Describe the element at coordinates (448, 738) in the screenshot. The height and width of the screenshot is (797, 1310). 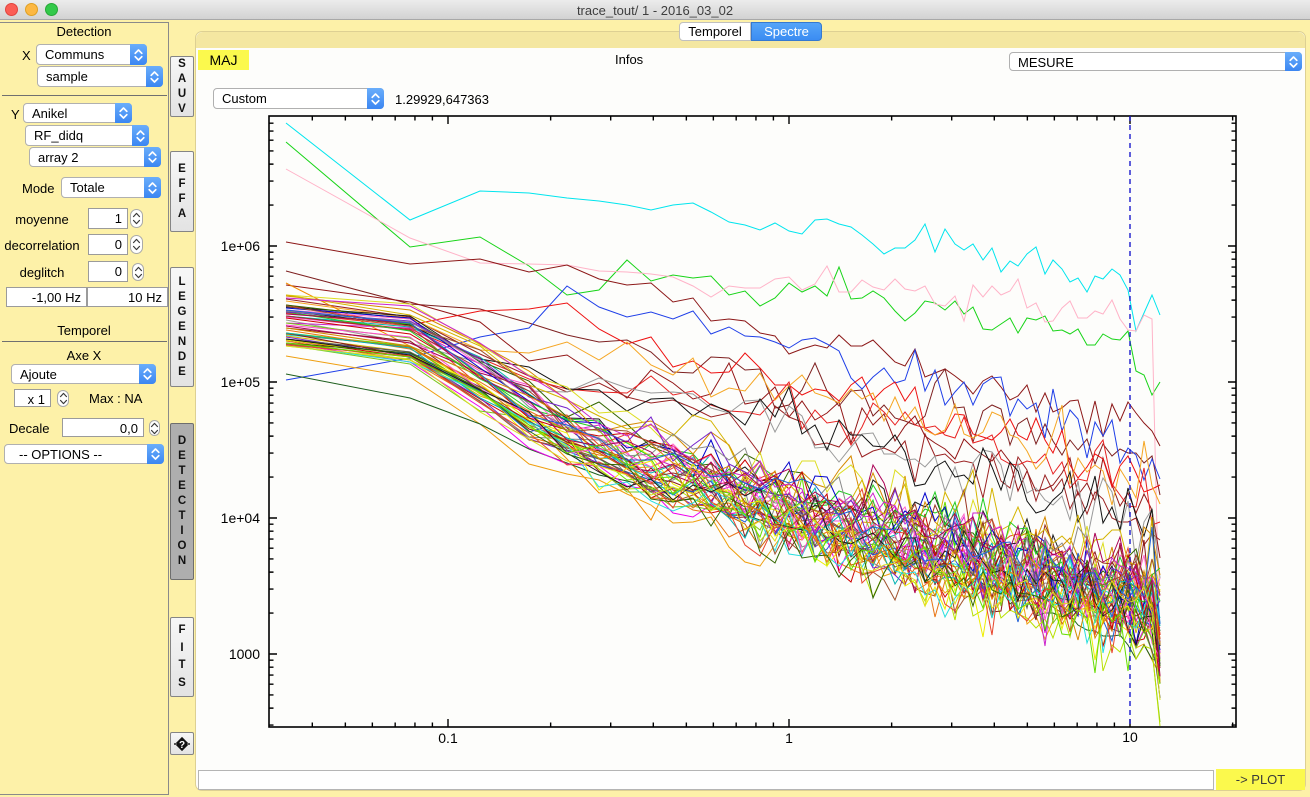
I see `svg-text: 0.1` at that location.